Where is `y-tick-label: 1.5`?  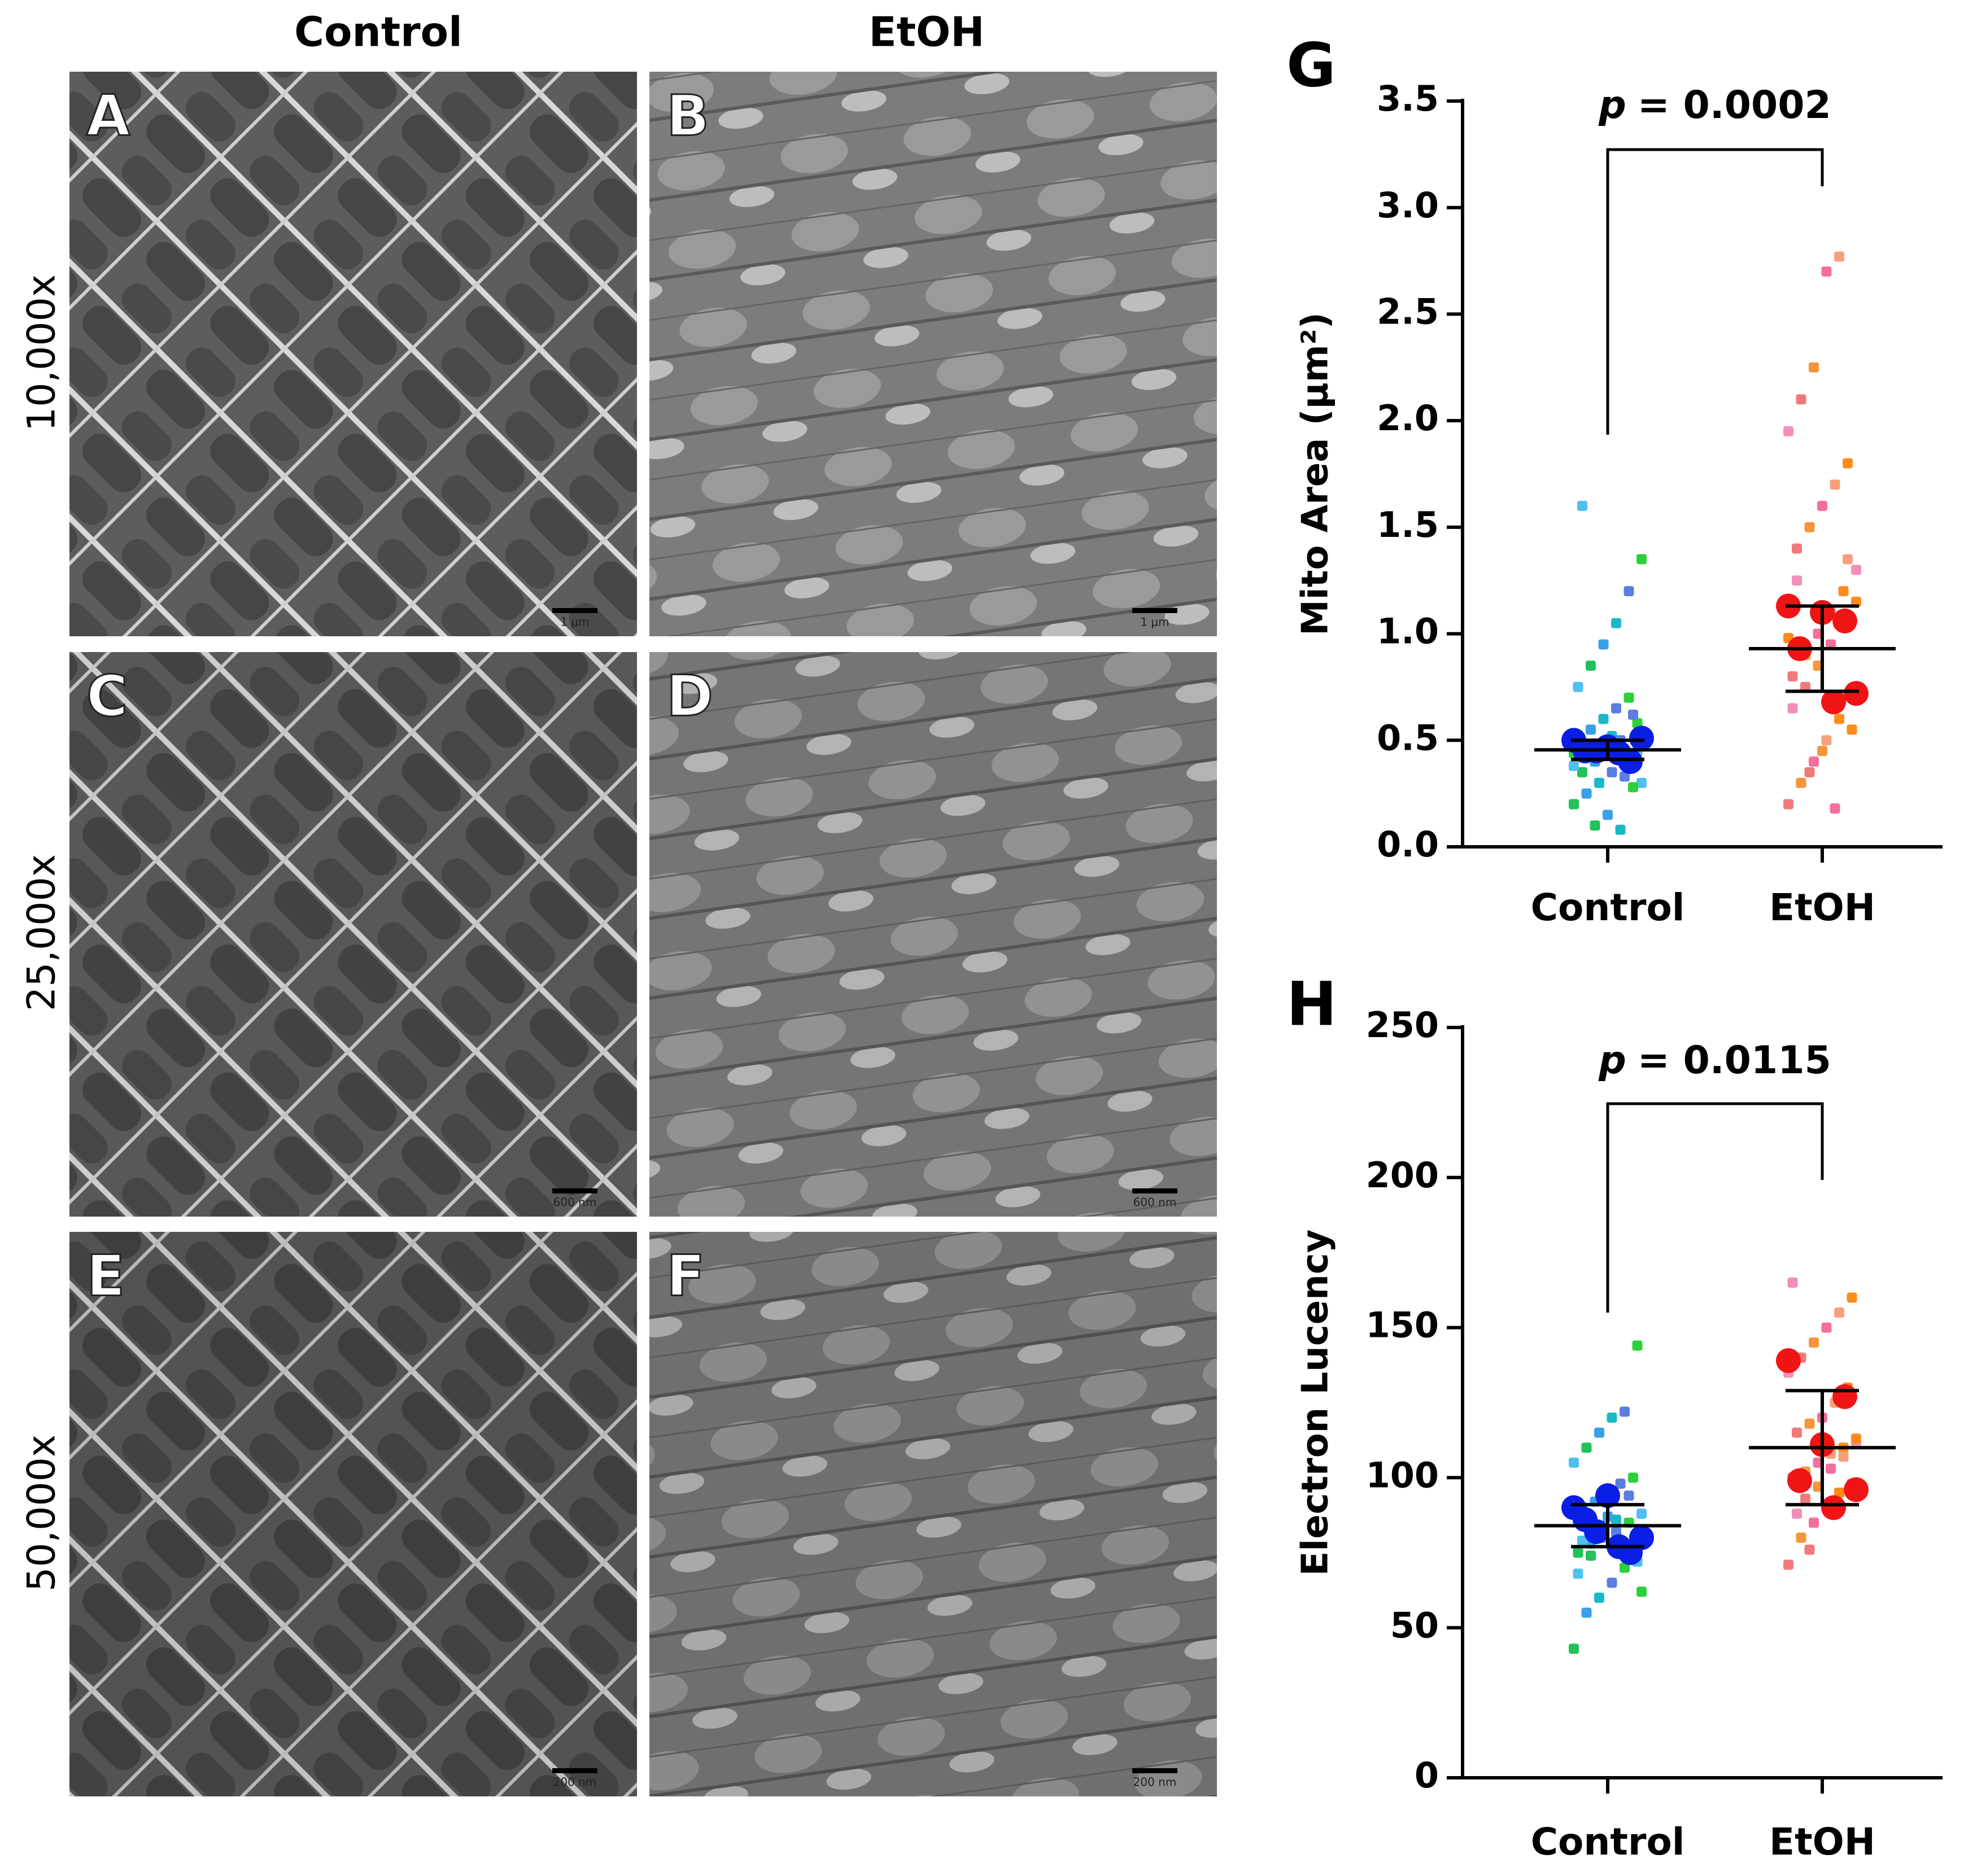 y-tick-label: 1.5 is located at coordinates (1408, 524).